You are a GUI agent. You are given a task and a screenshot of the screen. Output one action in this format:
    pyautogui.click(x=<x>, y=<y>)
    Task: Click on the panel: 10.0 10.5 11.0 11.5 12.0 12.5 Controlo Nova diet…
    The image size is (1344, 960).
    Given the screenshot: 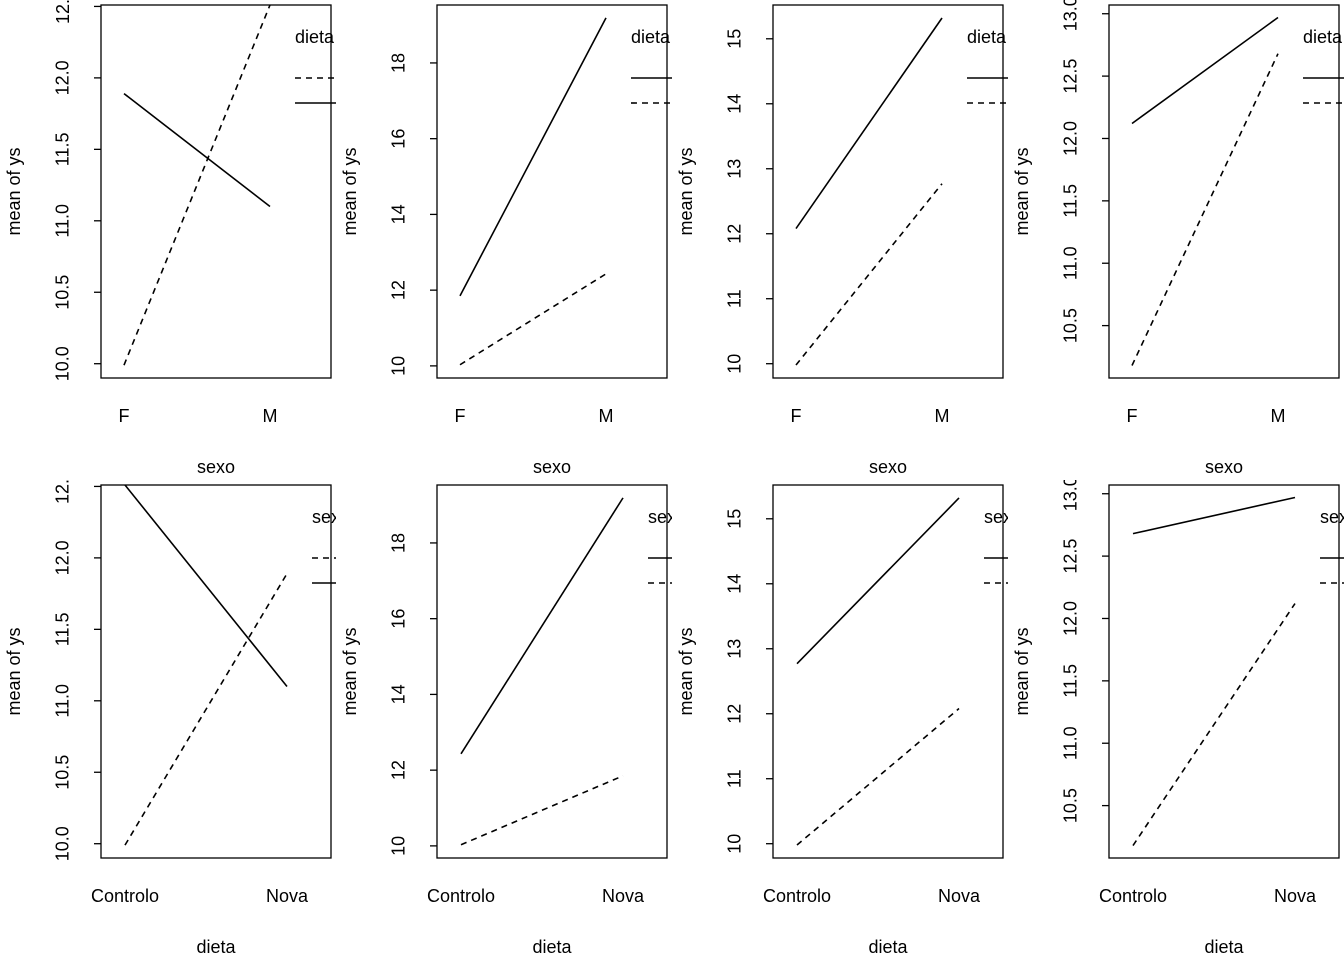 What is the action you would take?
    pyautogui.click(x=177, y=713)
    